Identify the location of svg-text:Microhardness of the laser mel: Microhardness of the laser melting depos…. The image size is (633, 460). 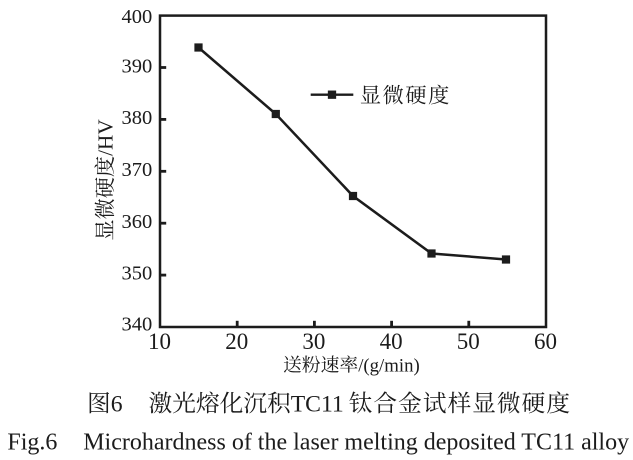
(356, 443).